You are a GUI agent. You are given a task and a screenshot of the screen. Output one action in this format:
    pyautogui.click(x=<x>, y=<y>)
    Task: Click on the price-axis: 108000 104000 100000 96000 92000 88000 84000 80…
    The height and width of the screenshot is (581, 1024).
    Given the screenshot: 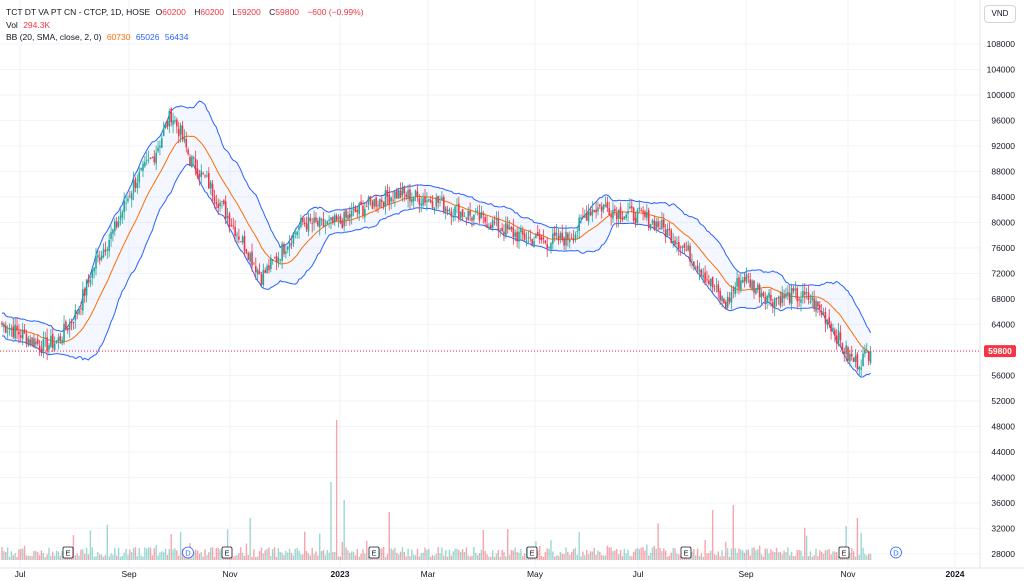 What is the action you would take?
    pyautogui.click(x=1001, y=299)
    